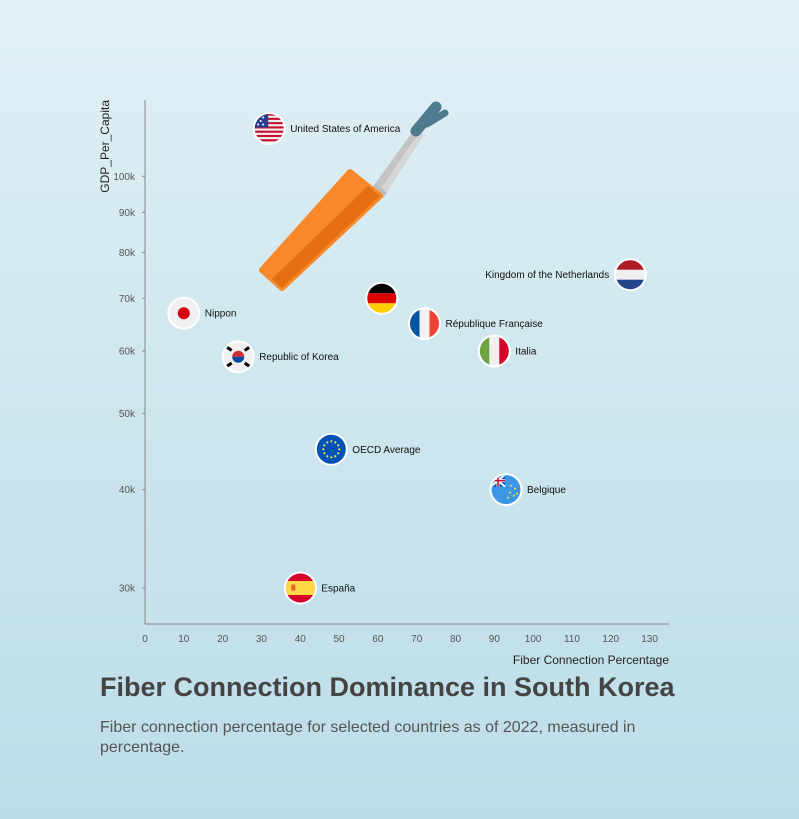 Image resolution: width=799 pixels, height=819 pixels. Describe the element at coordinates (145, 639) in the screenshot. I see `x-tick-label: 0` at that location.